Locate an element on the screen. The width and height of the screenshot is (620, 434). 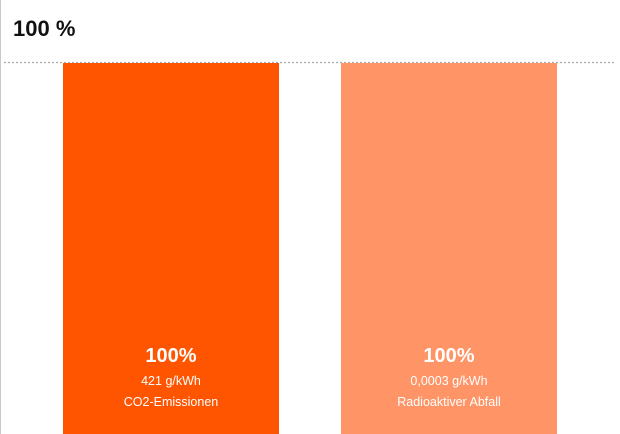
bar-category-label: Radioaktiver Abfall is located at coordinates (449, 402).